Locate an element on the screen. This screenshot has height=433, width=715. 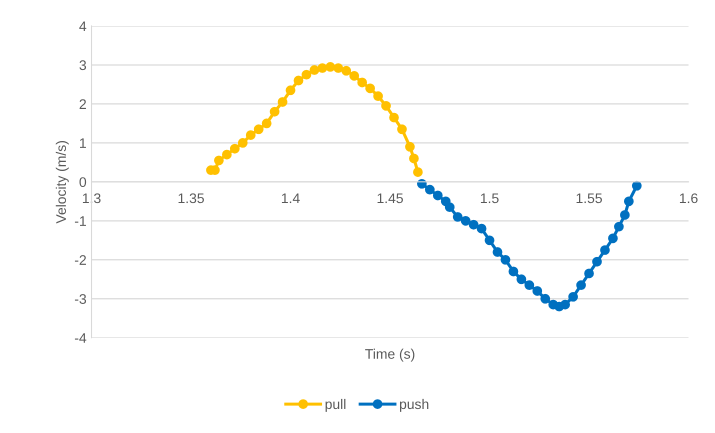
x-tick-label: 1.45 is located at coordinates (390, 198).